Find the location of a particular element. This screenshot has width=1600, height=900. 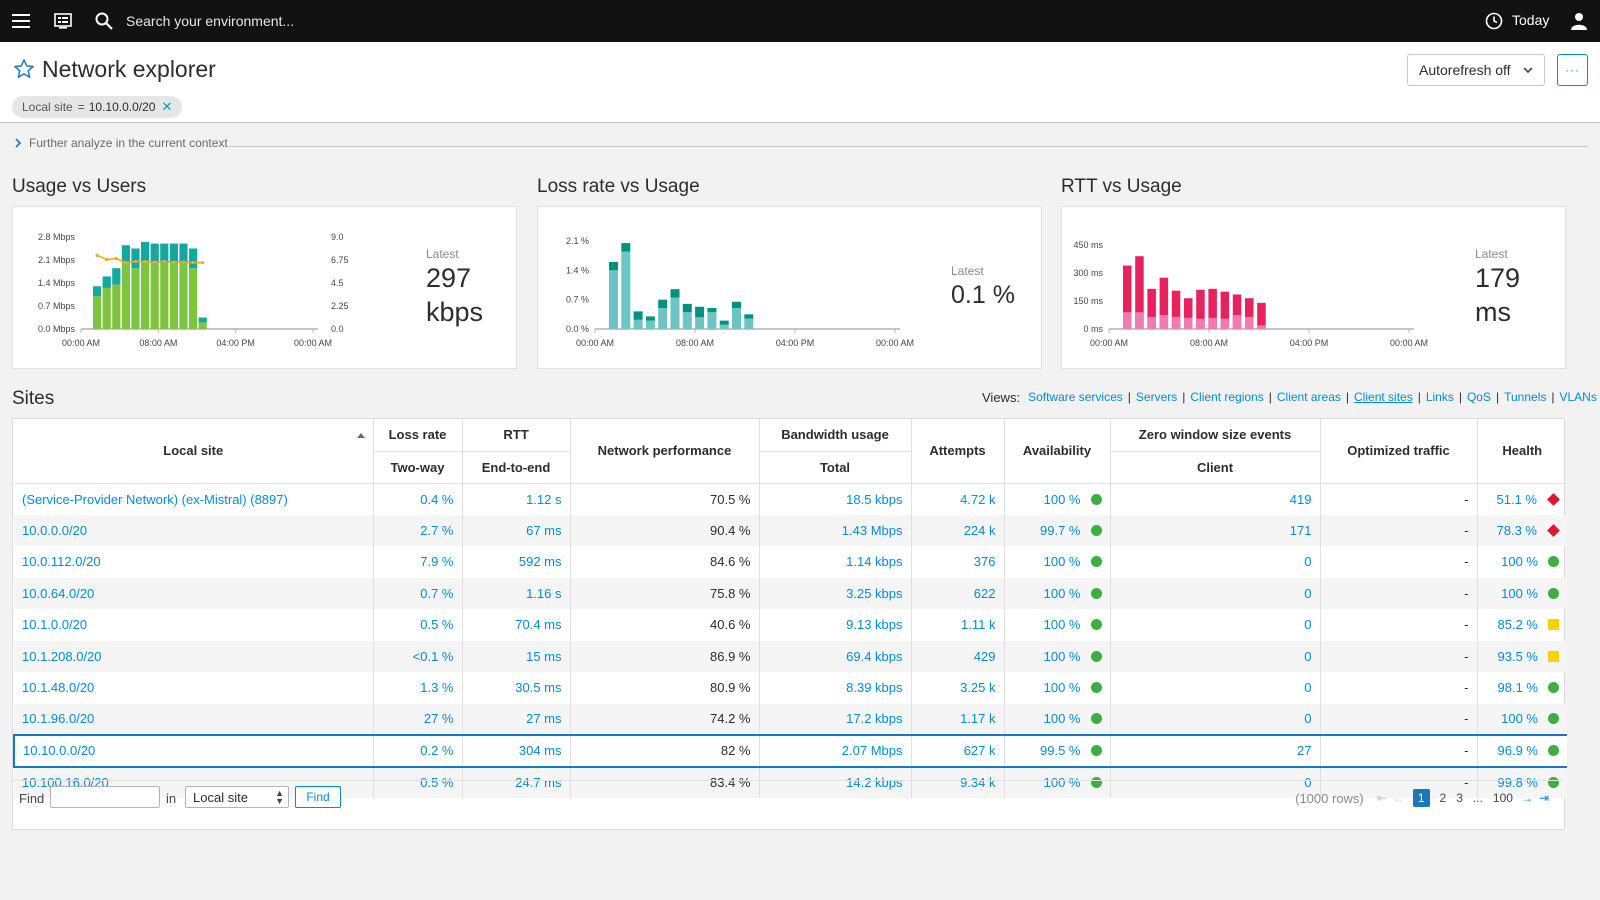

rtt-value: 15 ms is located at coordinates (544, 656).